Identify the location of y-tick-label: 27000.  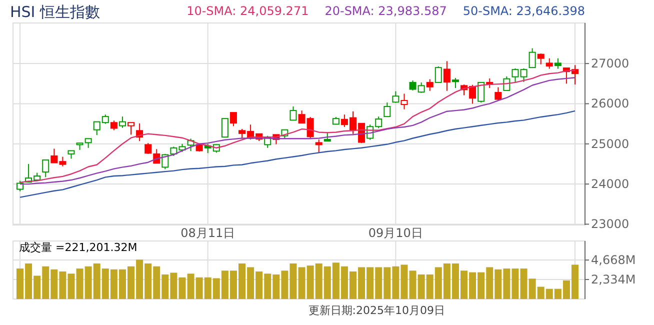
(610, 63).